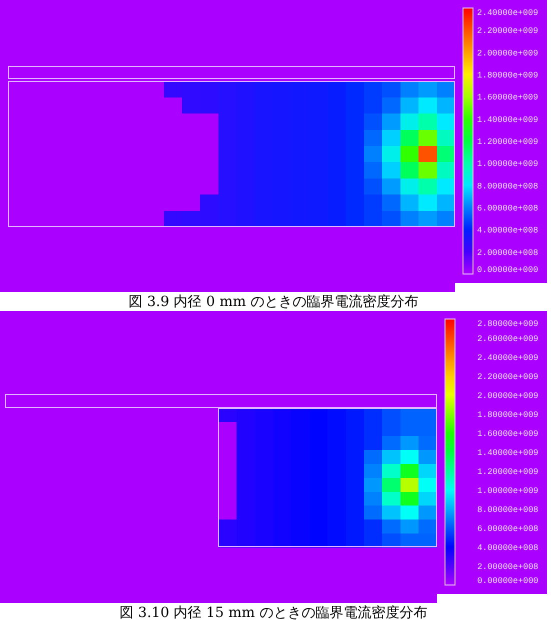 The width and height of the screenshot is (551, 633). Describe the element at coordinates (507, 339) in the screenshot. I see `color-bar-label: 2.60000e+009` at that location.